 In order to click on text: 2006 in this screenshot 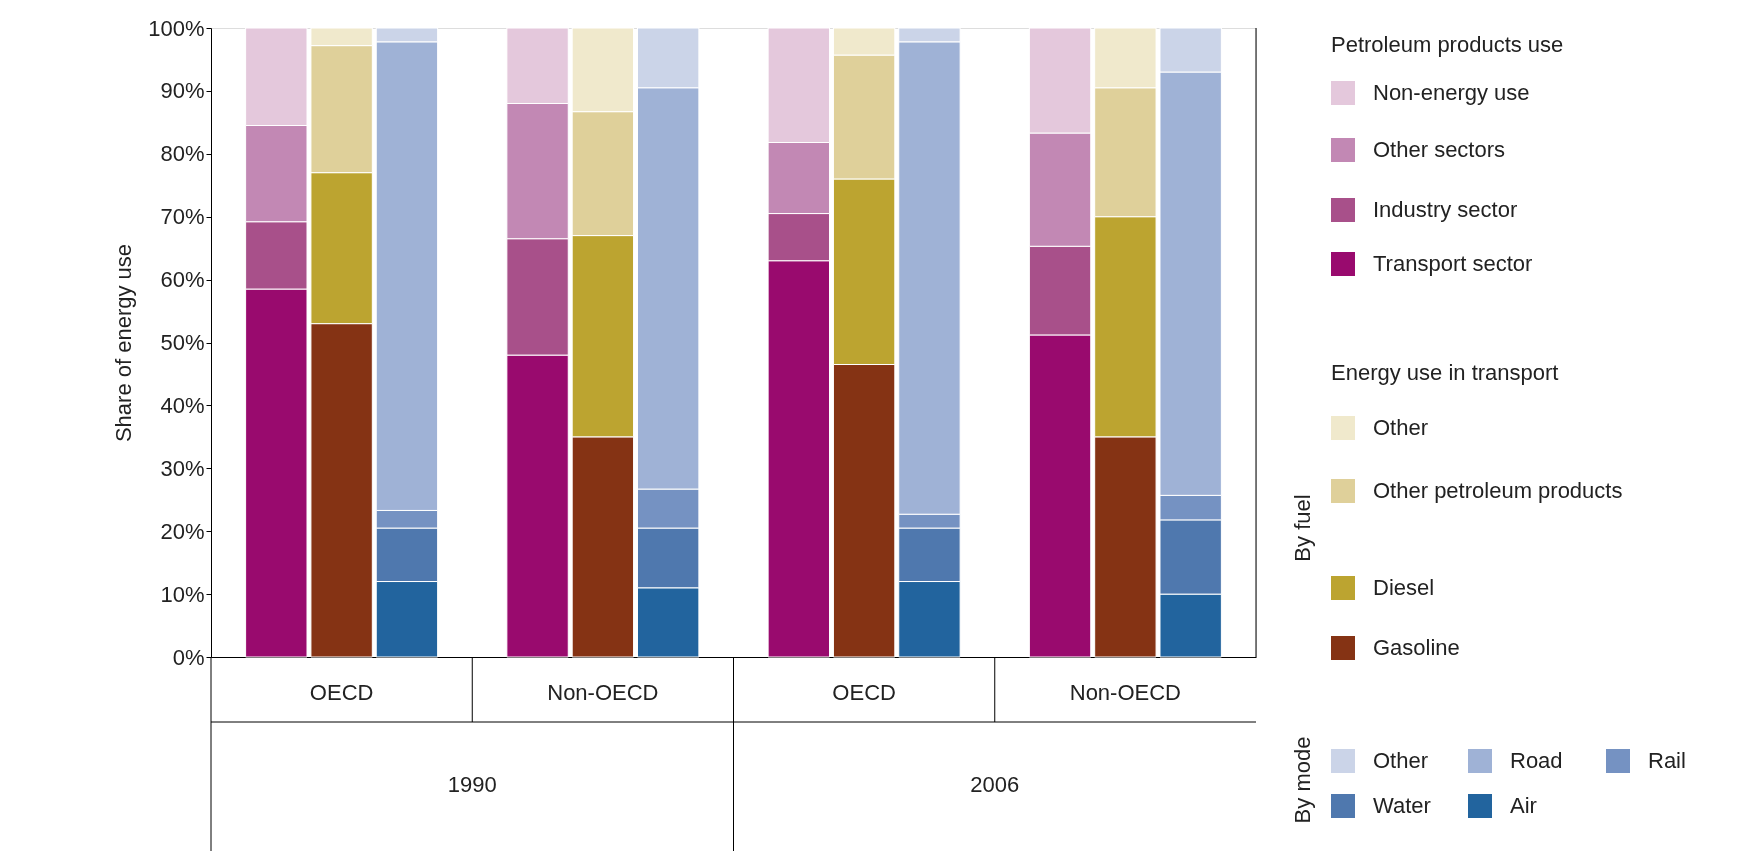, I will do `click(995, 784)`.